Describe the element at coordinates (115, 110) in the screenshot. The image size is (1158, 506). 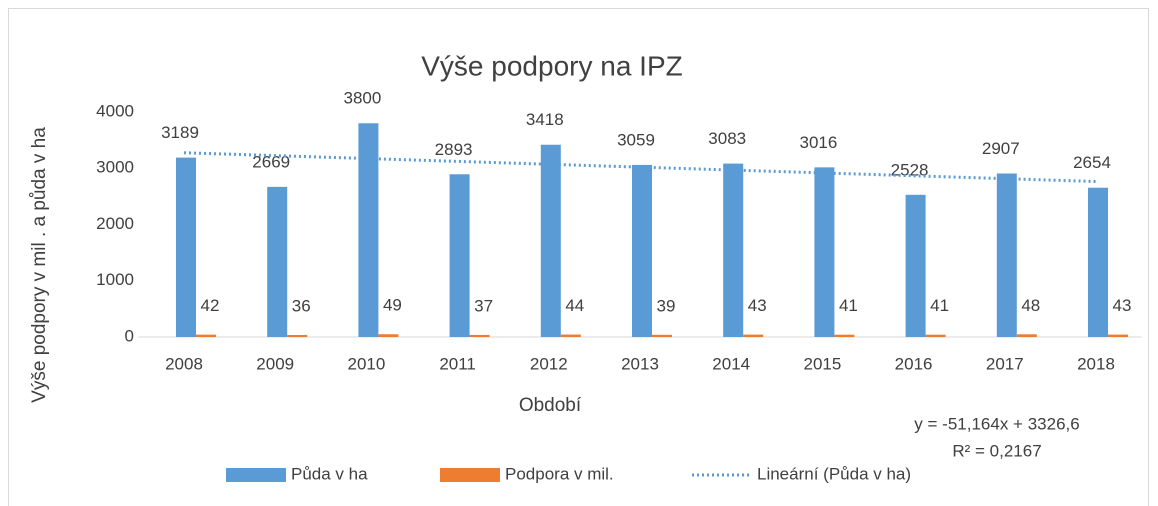
I see `y-tick-label: 4000` at that location.